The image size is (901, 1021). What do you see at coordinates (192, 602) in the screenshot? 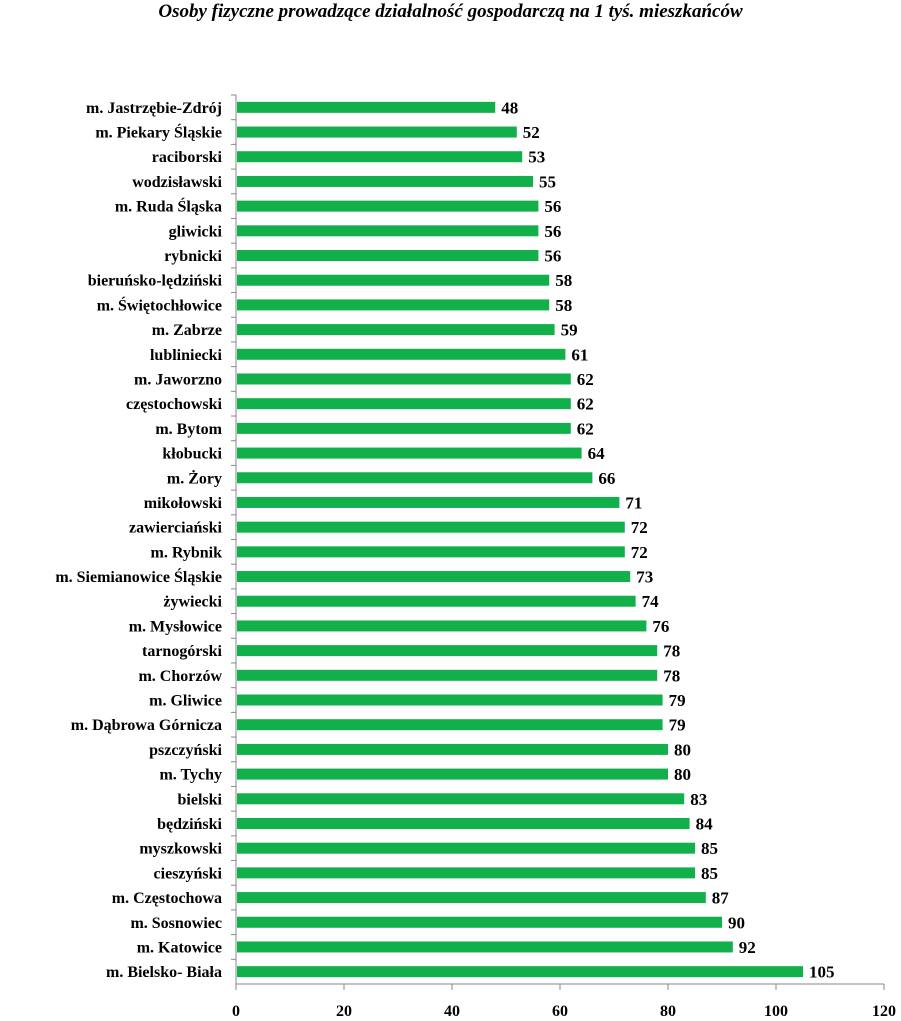
I see `category-label: żywiecki` at bounding box center [192, 602].